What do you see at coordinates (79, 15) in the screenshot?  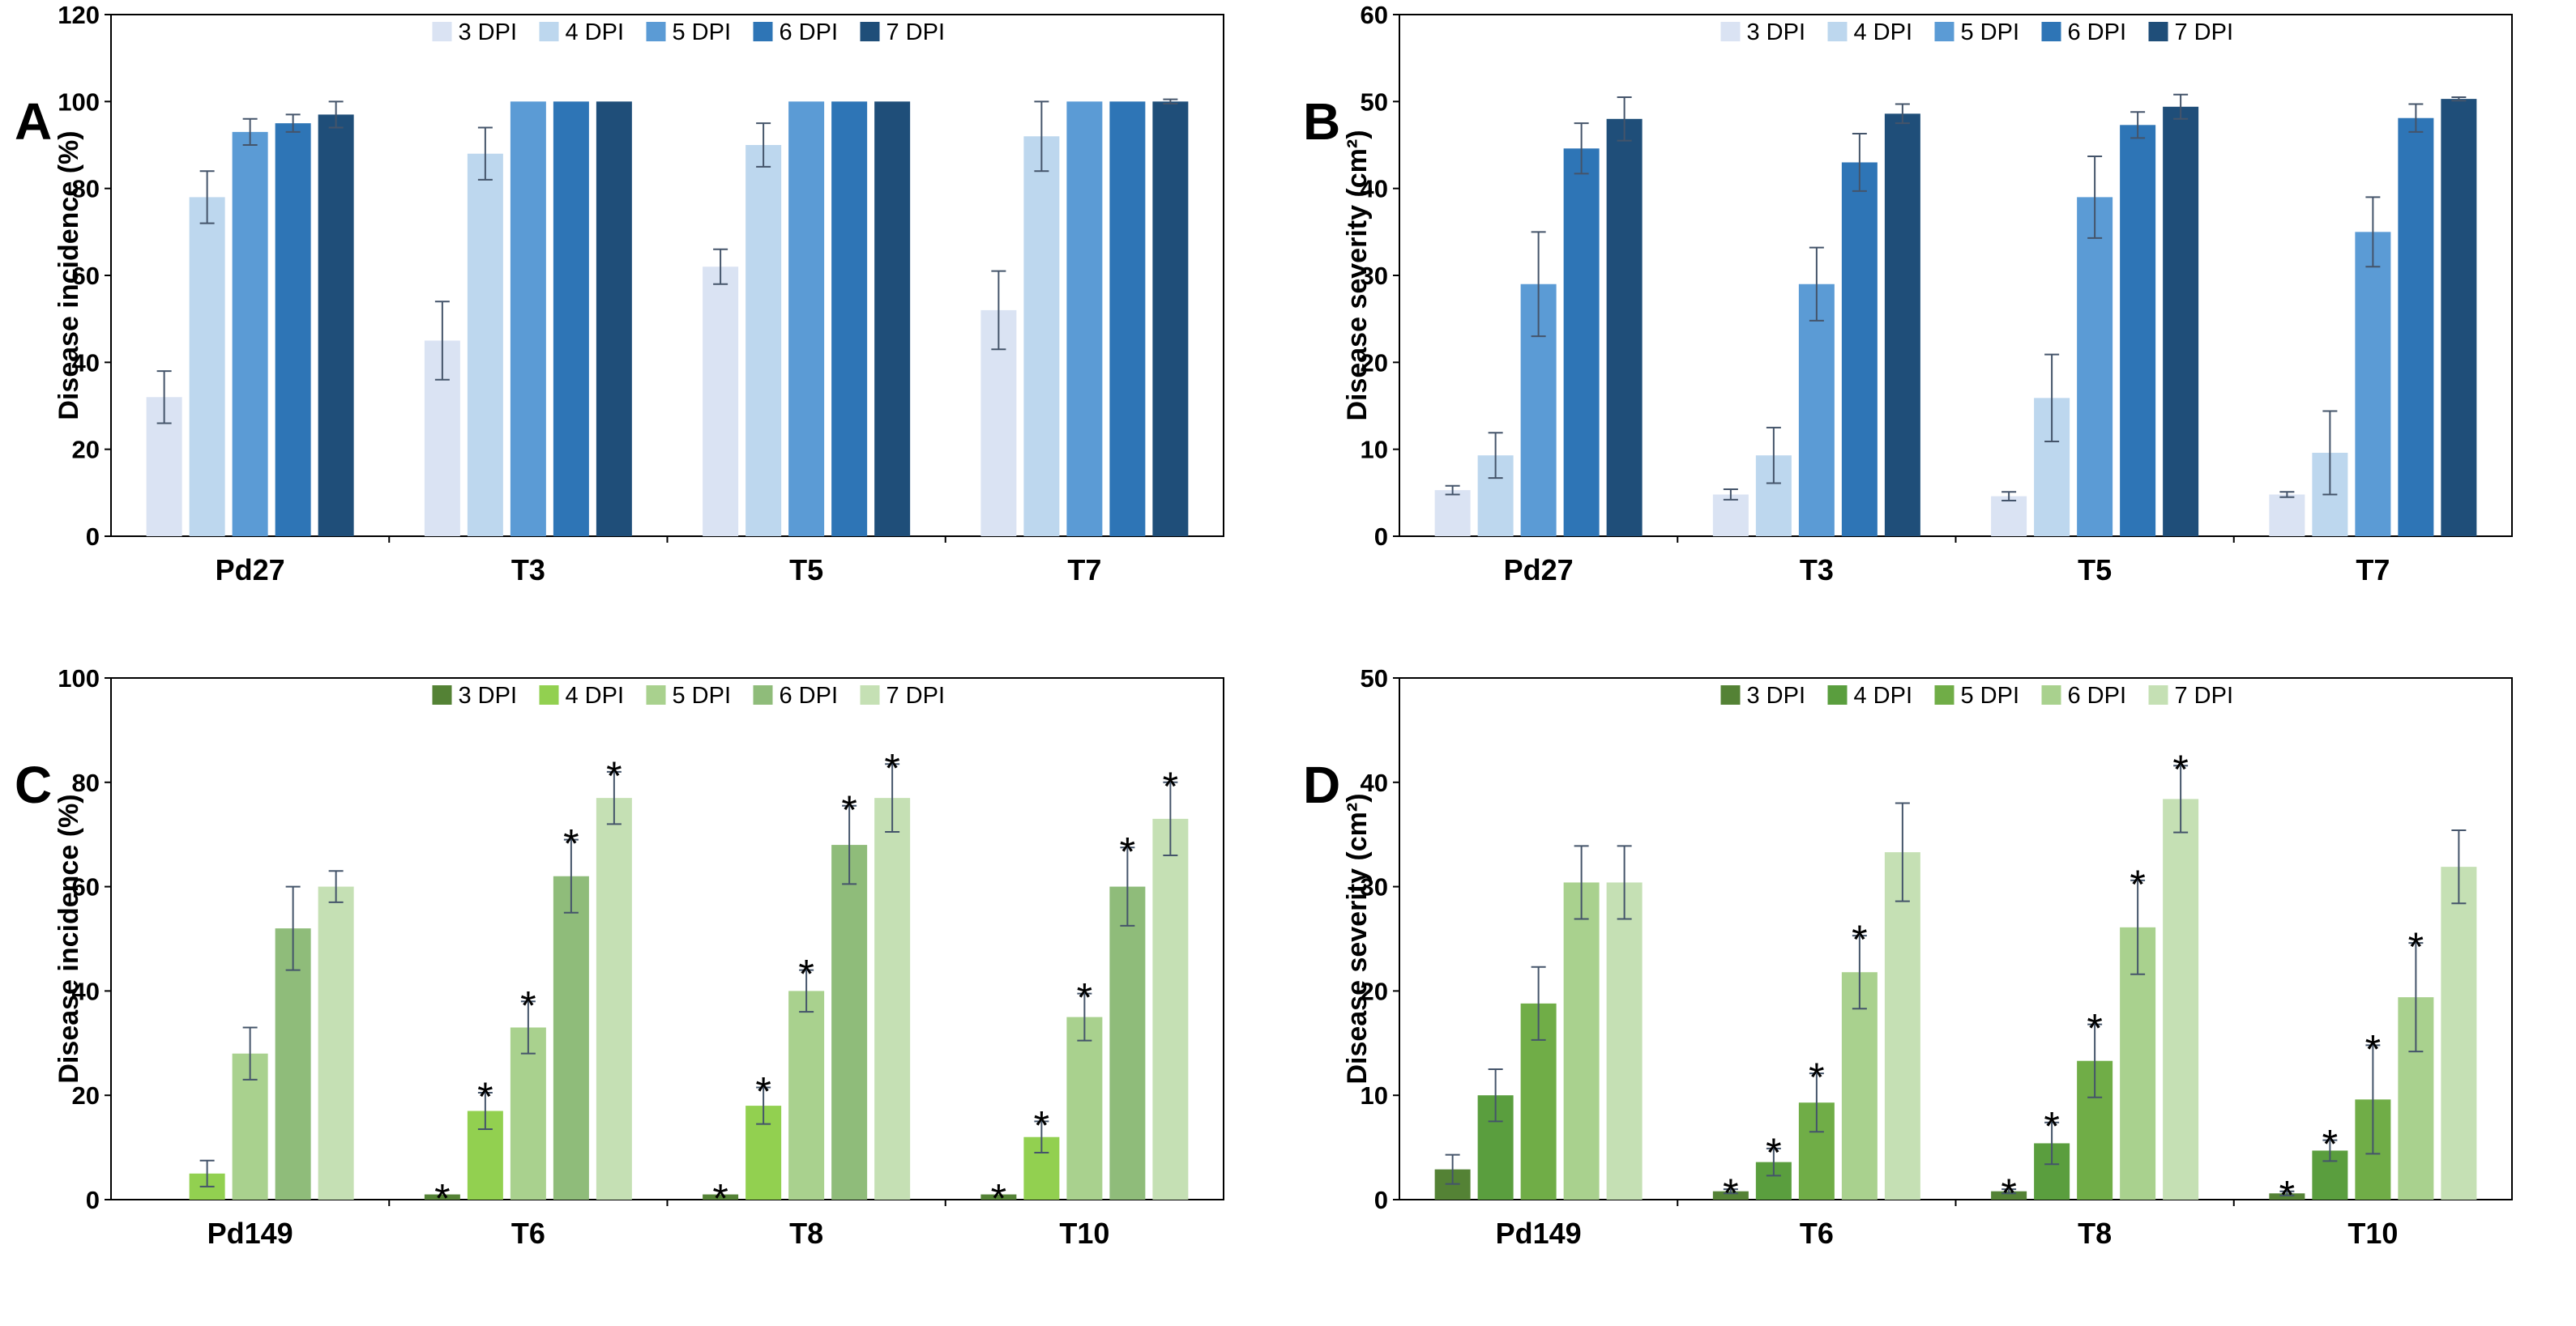 I see `y-tick-label: 120` at bounding box center [79, 15].